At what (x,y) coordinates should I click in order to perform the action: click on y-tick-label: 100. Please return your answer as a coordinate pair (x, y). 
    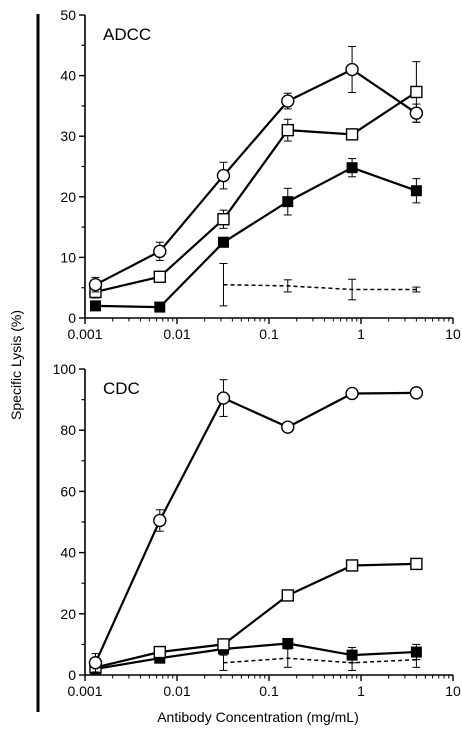
    Looking at the image, I should click on (65, 369).